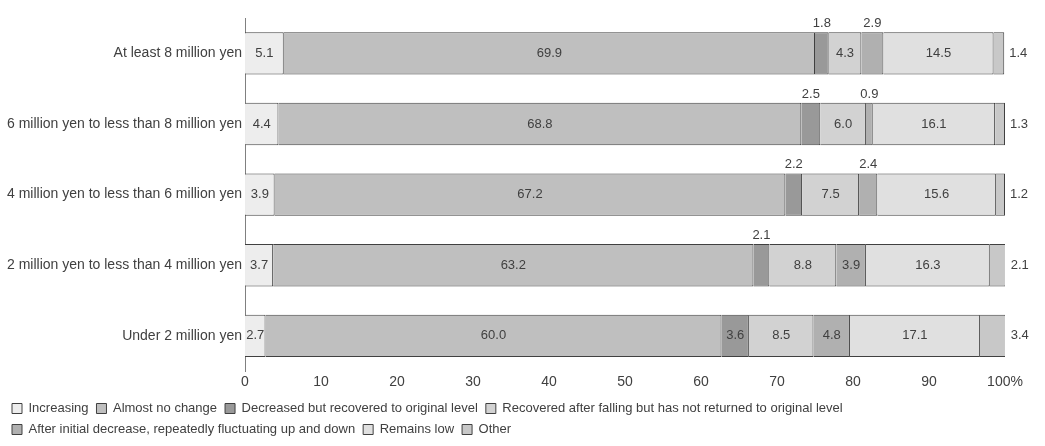 This screenshot has height=446, width=1045. What do you see at coordinates (321, 381) in the screenshot?
I see `x-tick-label: 10` at bounding box center [321, 381].